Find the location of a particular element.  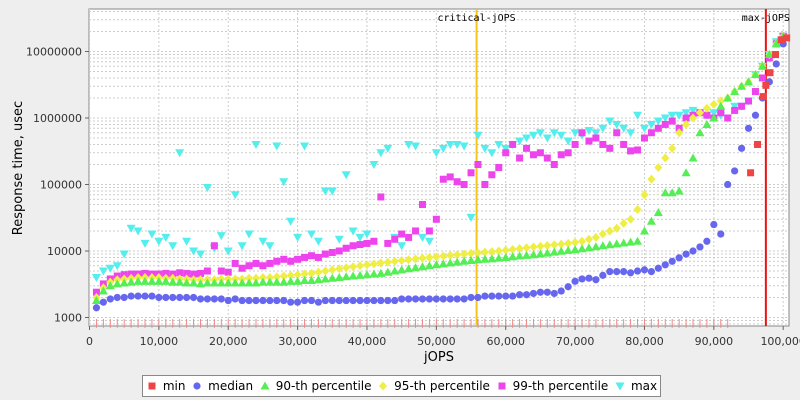

y-tick-label: 10000 is located at coordinates (64, 251).